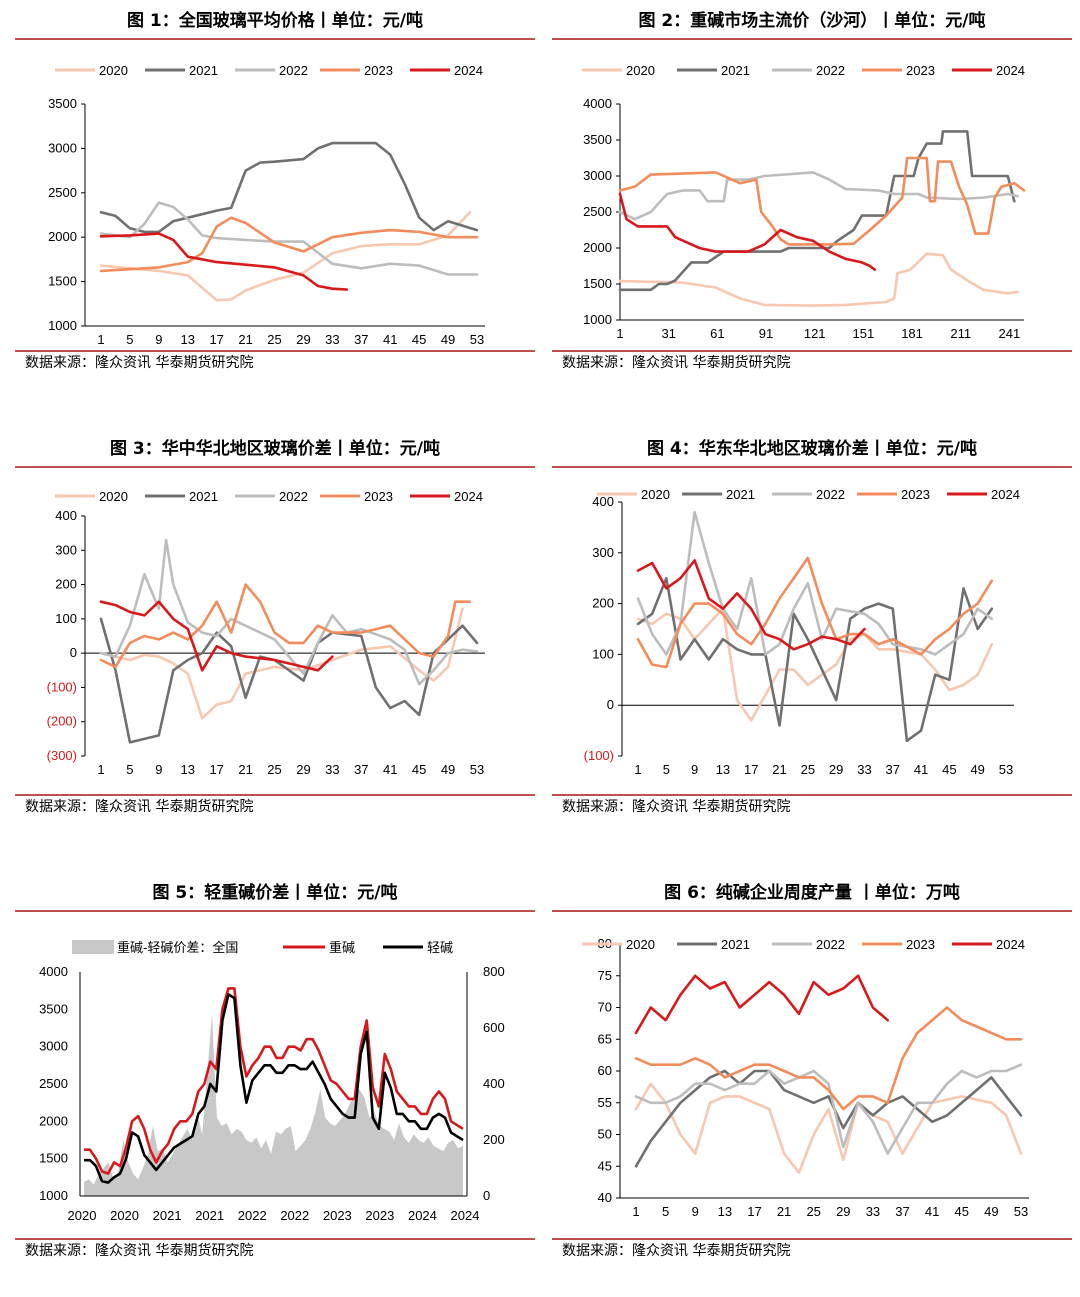 Image resolution: width=1080 pixels, height=1297 pixels. Describe the element at coordinates (494, 1027) in the screenshot. I see `y2-tick-label: 600` at that location.